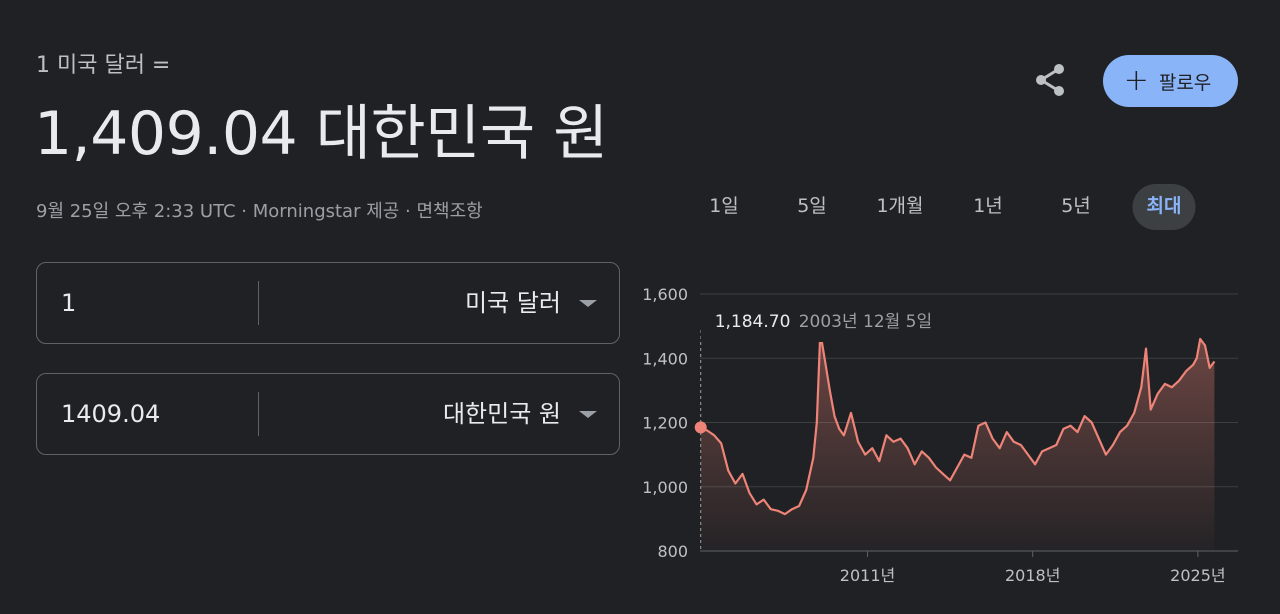 The width and height of the screenshot is (1280, 614). I want to click on tab-5-days: 5일, so click(812, 206).